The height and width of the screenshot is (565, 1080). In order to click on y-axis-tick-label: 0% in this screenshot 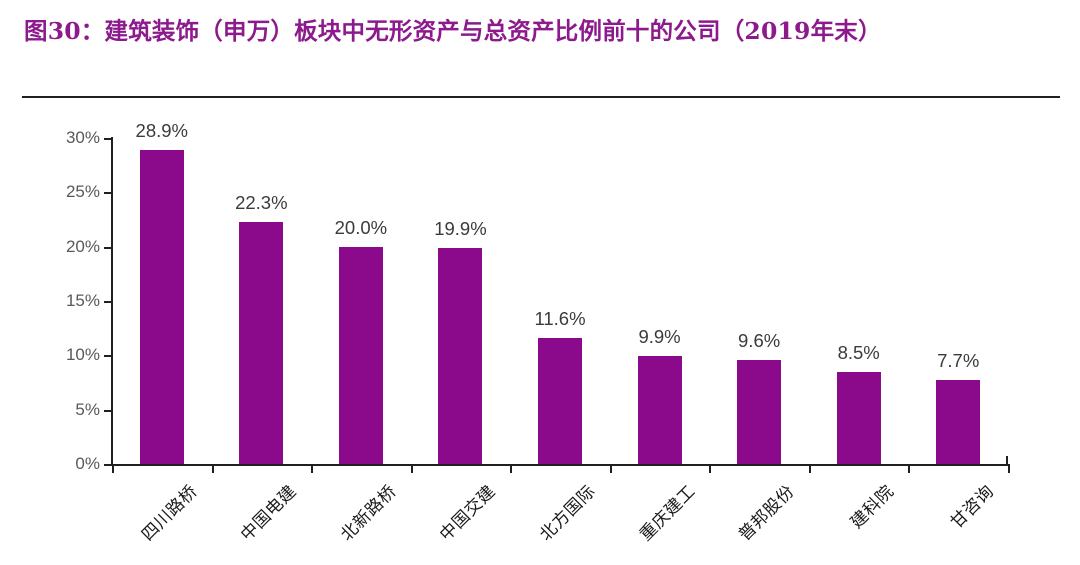, I will do `click(87, 463)`.